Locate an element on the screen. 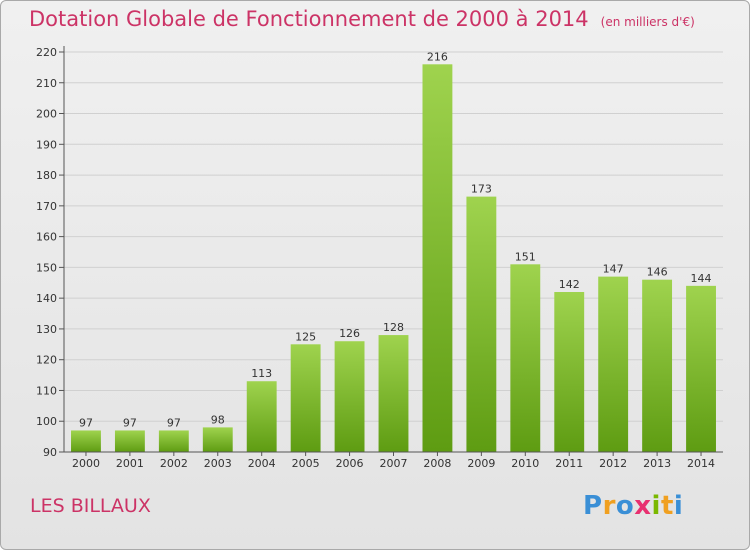 The height and width of the screenshot is (550, 750). bar-2010 is located at coordinates (525, 358).